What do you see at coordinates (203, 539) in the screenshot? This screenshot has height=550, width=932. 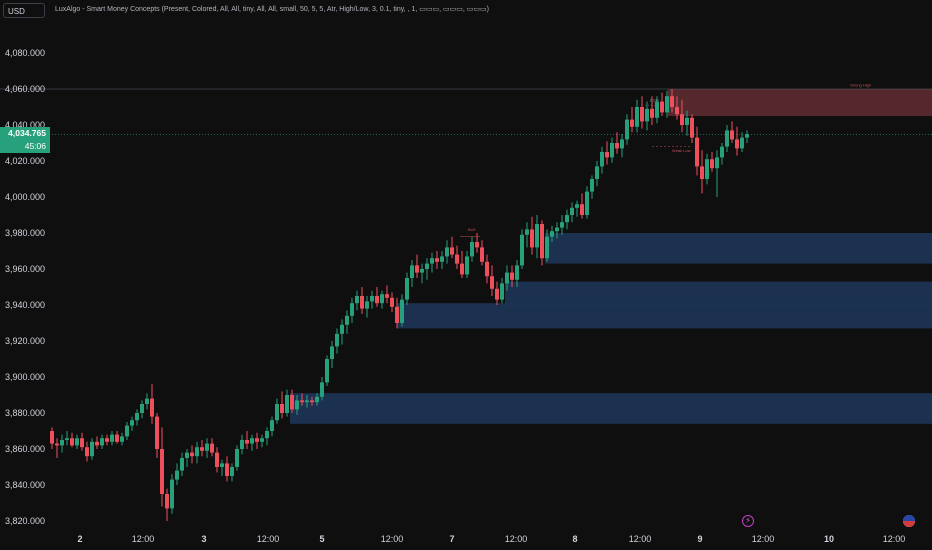 I see `x-tick-label: 3` at bounding box center [203, 539].